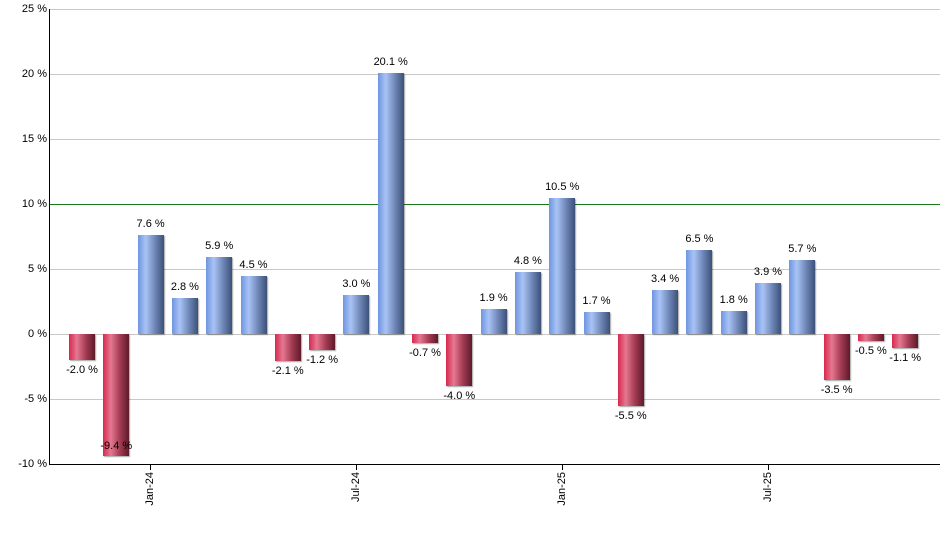 The width and height of the screenshot is (940, 550). What do you see at coordinates (905, 358) in the screenshot?
I see `bar-value-label: -1.1 %` at bounding box center [905, 358].